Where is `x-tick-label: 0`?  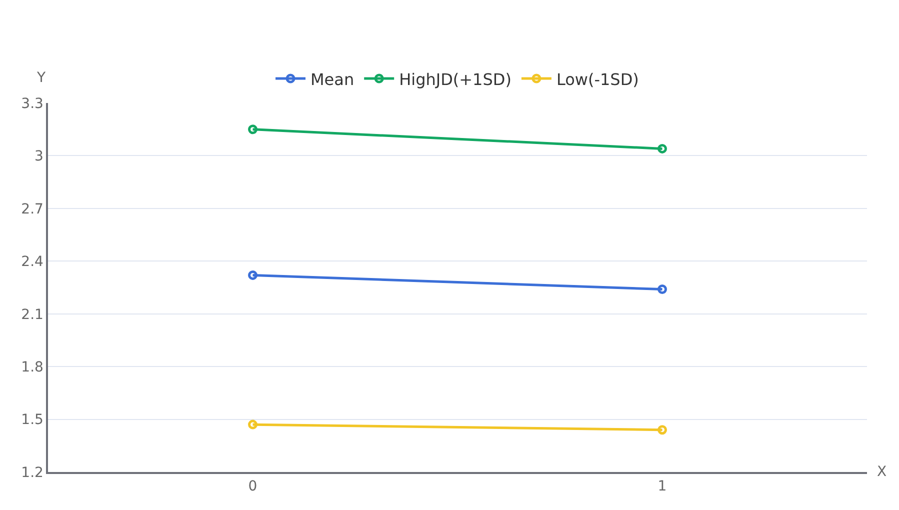
x-tick-label: 0 is located at coordinates (253, 486).